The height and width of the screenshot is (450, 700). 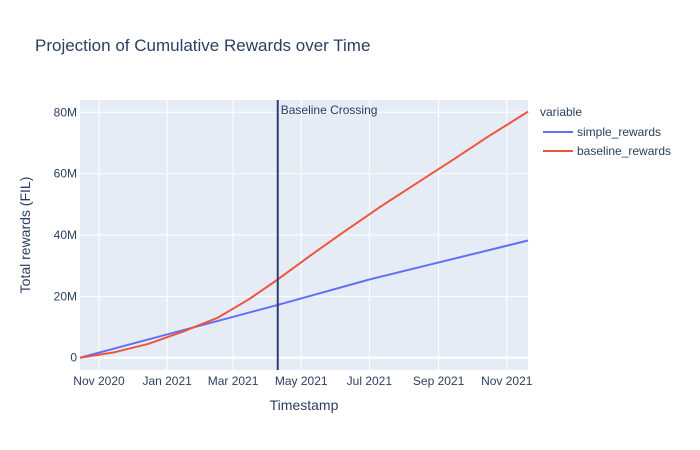 What do you see at coordinates (304, 405) in the screenshot?
I see `x-axis-title: Timestamp` at bounding box center [304, 405].